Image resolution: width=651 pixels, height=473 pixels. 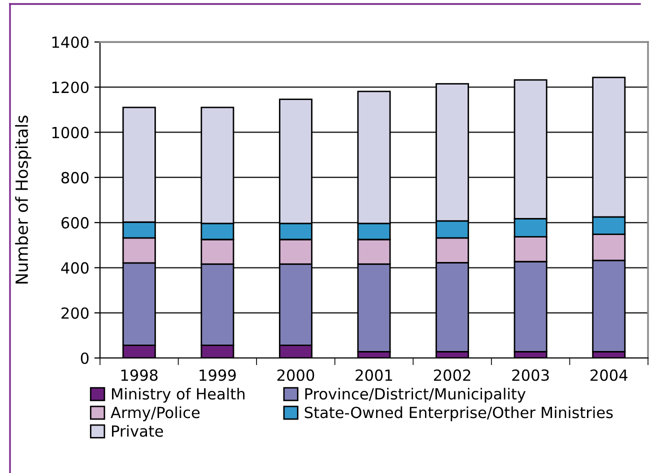 I want to click on x-tick-label: 2002, so click(x=452, y=375).